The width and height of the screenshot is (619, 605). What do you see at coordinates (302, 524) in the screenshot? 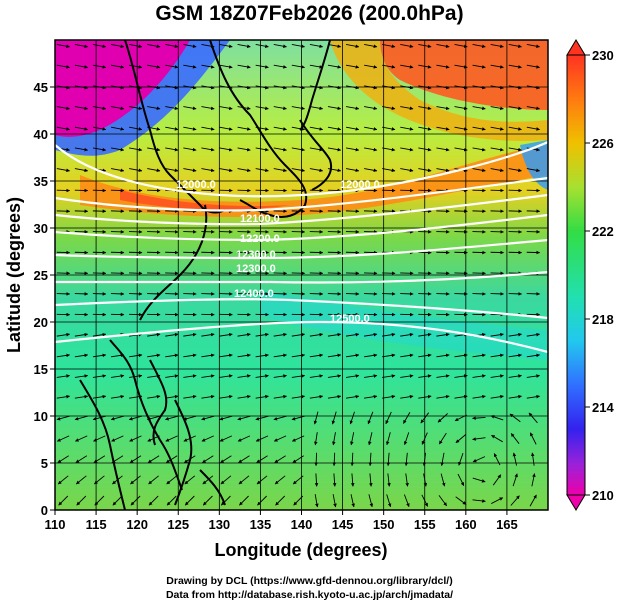
I see `x-tick-label: 140` at bounding box center [302, 524].